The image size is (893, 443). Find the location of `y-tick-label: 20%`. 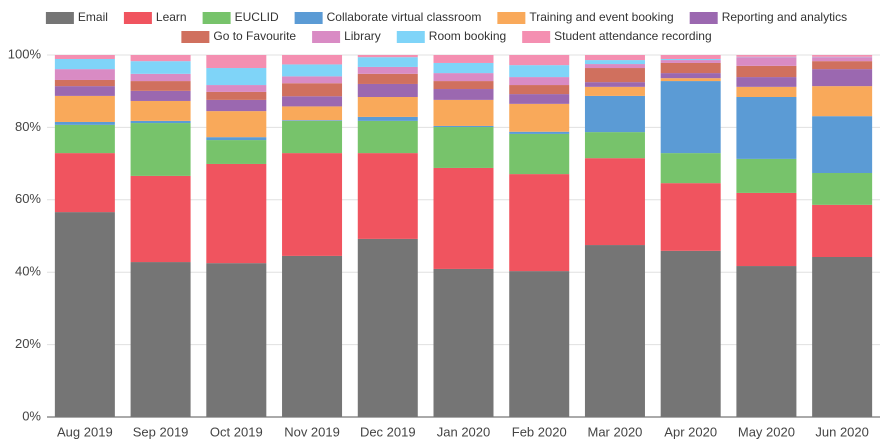

y-tick-label: 20% is located at coordinates (28, 343).